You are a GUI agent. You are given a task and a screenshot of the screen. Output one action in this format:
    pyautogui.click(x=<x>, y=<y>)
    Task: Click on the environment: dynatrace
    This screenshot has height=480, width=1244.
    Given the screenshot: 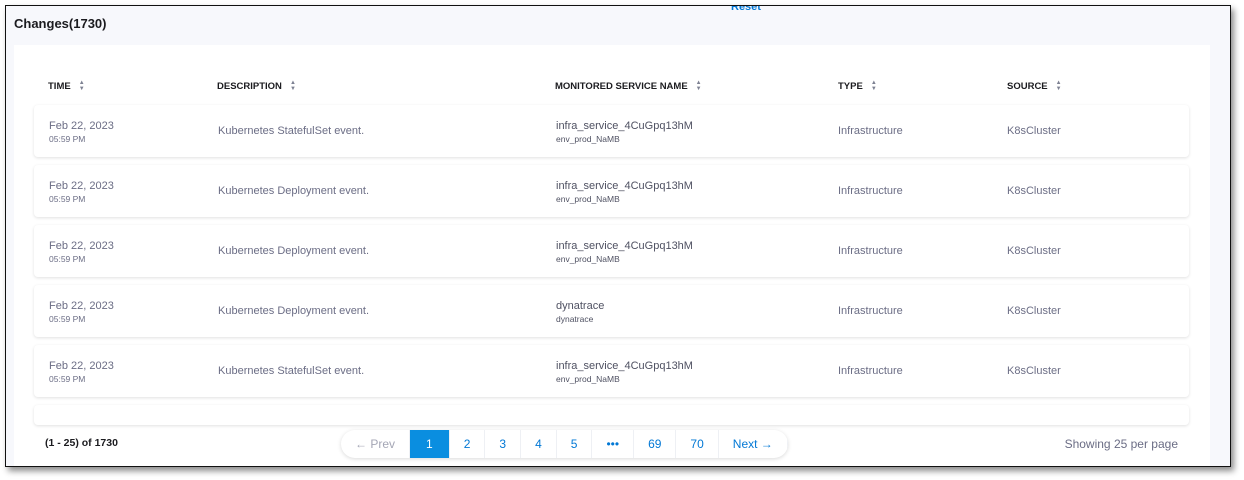 What is the action you would take?
    pyautogui.click(x=575, y=319)
    